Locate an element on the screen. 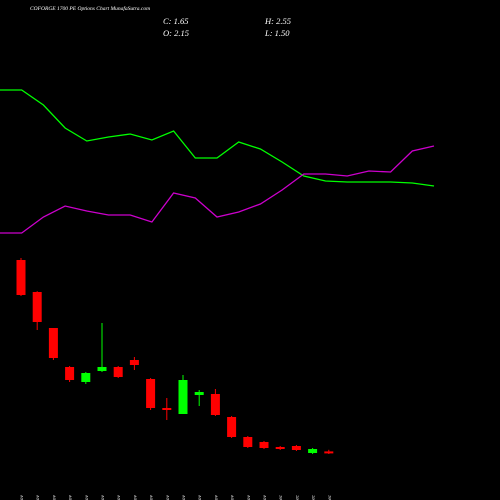 This screenshot has height=500, width=500. x-tick-label: 27 Nov is located at coordinates (249, 497).